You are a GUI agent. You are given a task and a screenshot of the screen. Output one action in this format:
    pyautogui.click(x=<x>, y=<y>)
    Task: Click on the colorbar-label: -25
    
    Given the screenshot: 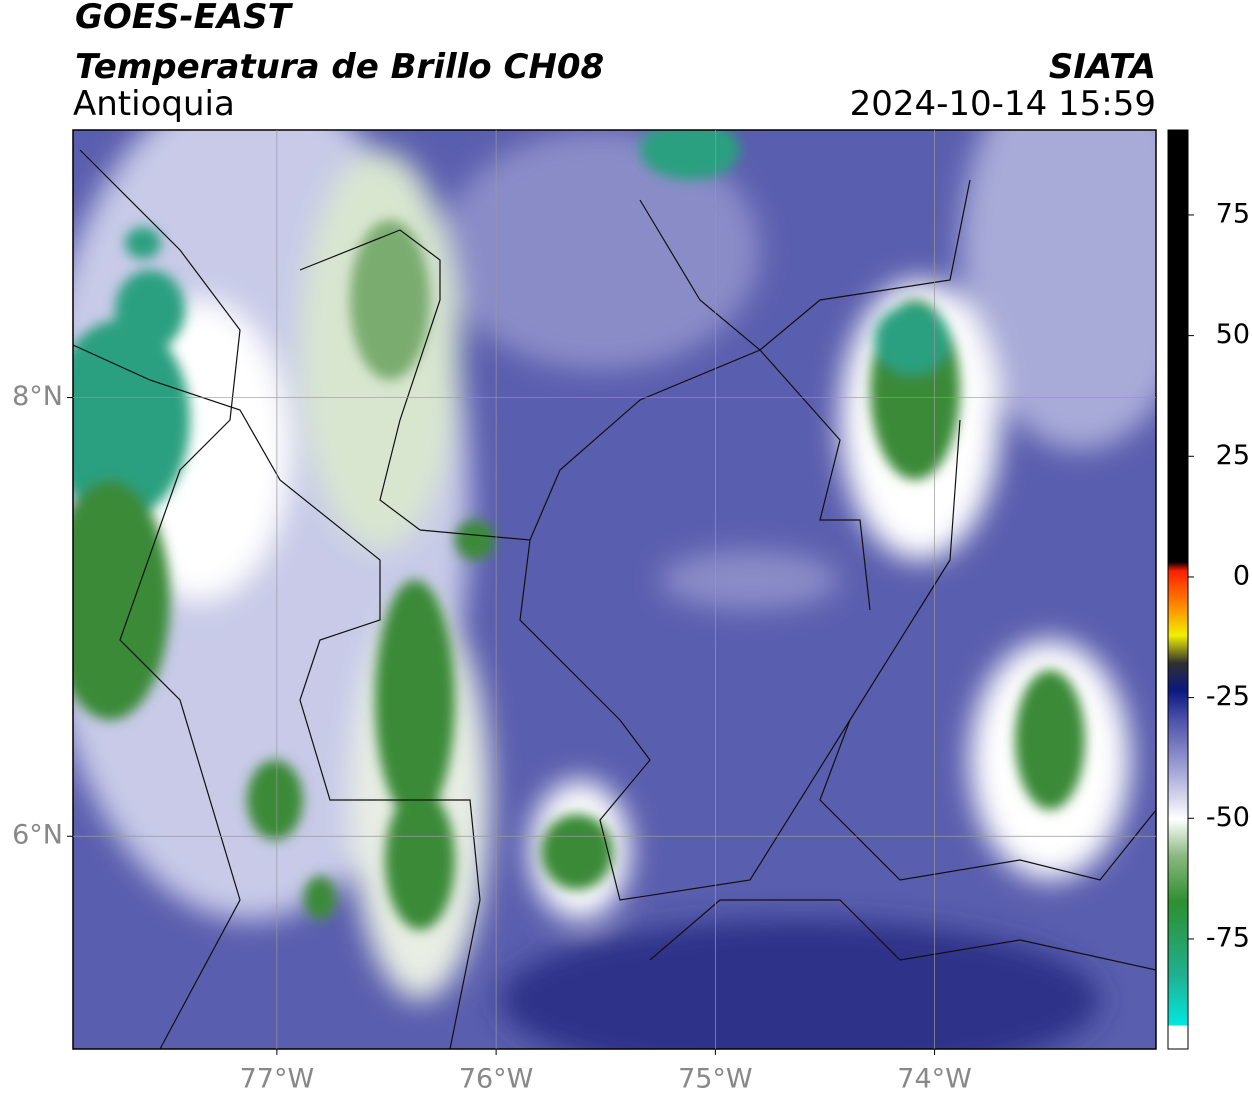 What is the action you would take?
    pyautogui.click(x=1228, y=696)
    